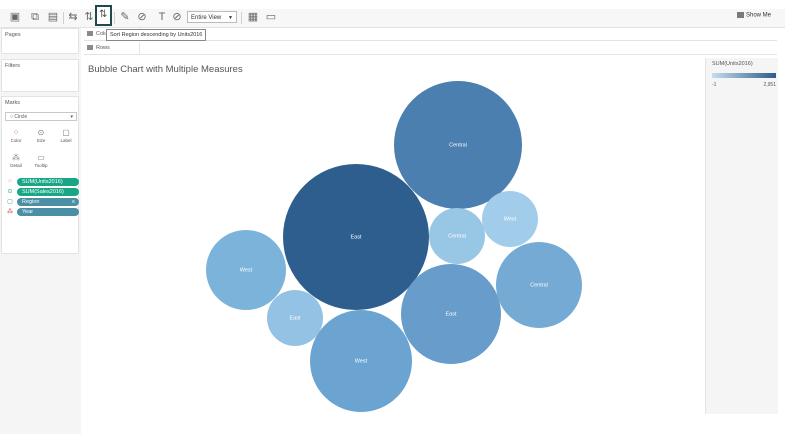  What do you see at coordinates (162, 17) in the screenshot?
I see `text-label-icon: T` at bounding box center [162, 17].